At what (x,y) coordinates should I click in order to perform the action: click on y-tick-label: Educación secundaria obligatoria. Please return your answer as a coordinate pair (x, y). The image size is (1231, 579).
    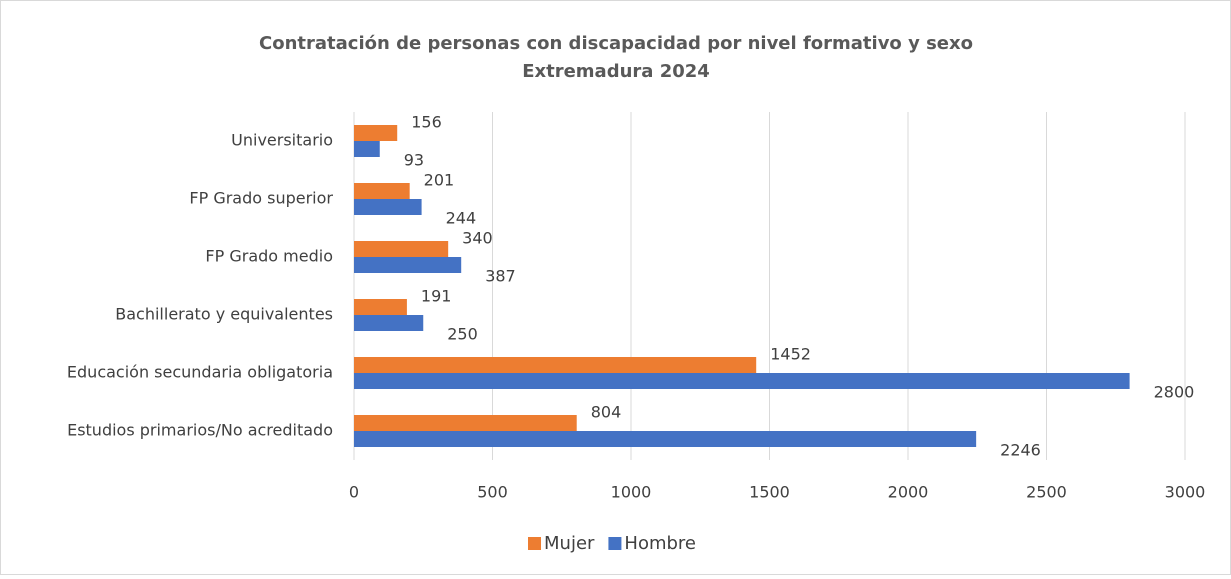
    Looking at the image, I should click on (200, 372).